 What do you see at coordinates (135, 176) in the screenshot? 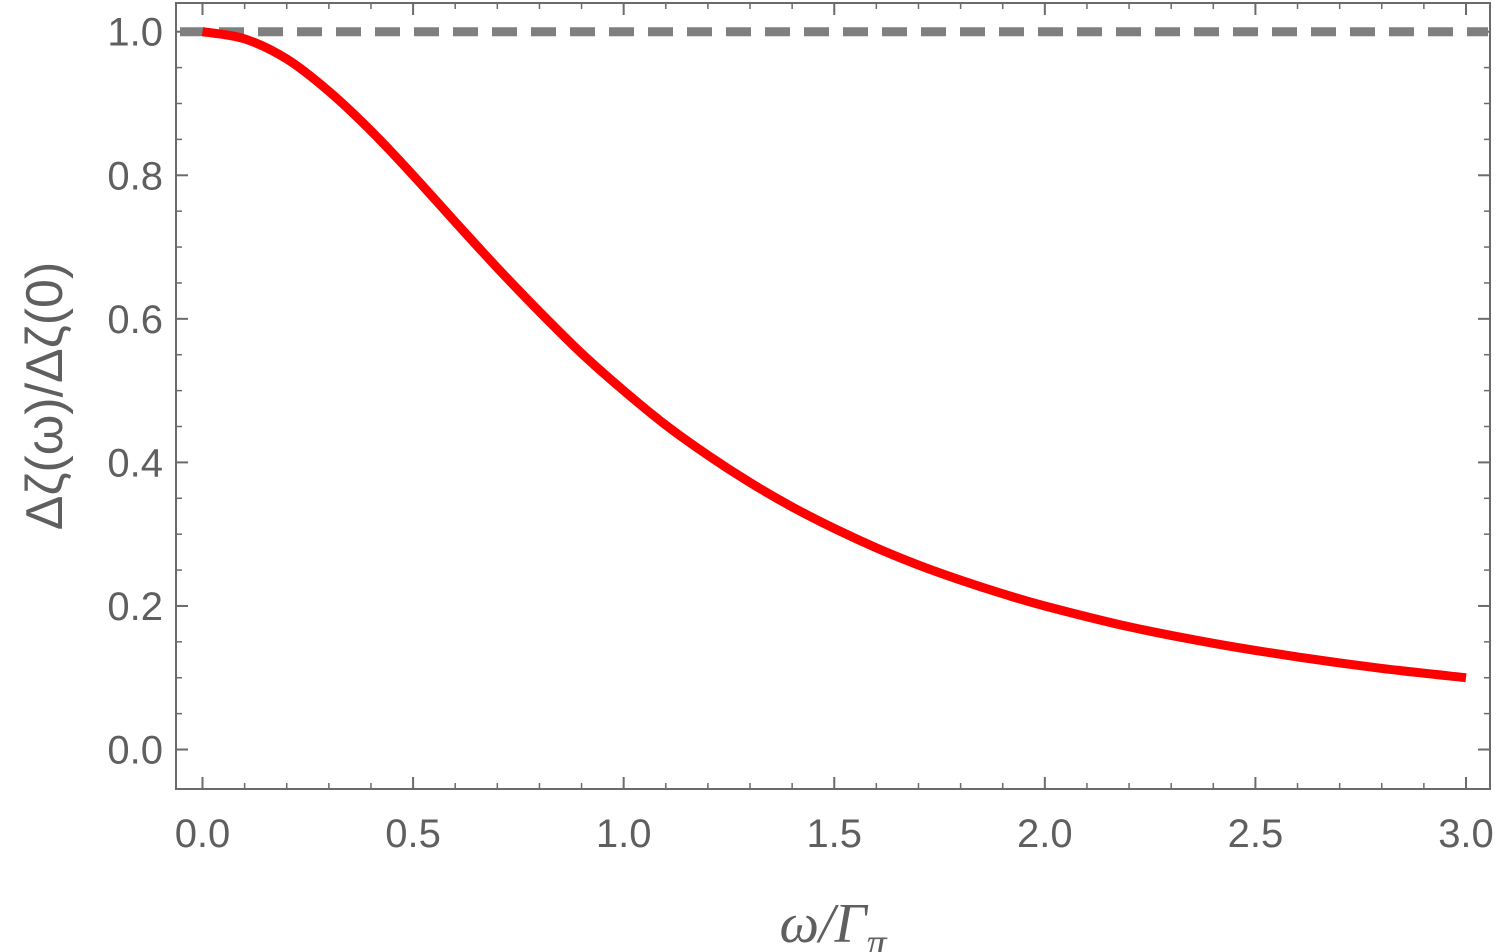
I see `y-tick-label: 0.8` at bounding box center [135, 176].